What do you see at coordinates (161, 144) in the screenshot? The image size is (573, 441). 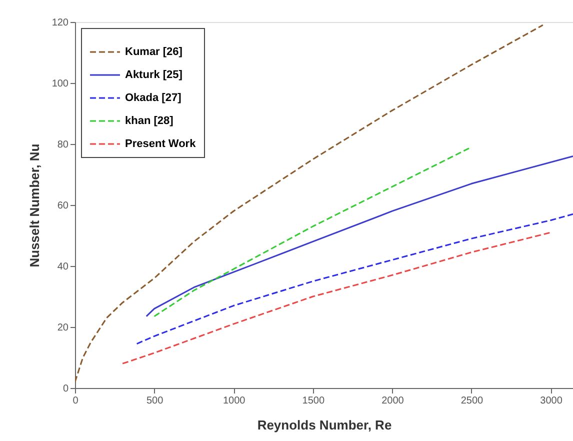 I see `legend-label: Present Work` at bounding box center [161, 144].